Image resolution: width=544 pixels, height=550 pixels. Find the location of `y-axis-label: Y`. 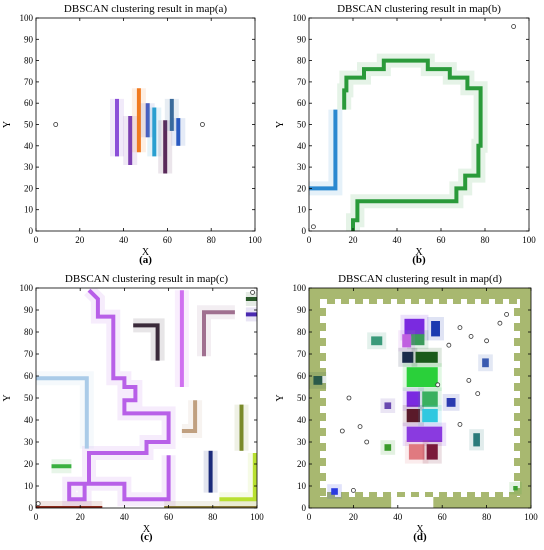

y-axis-label: Y is located at coordinates (7, 397).